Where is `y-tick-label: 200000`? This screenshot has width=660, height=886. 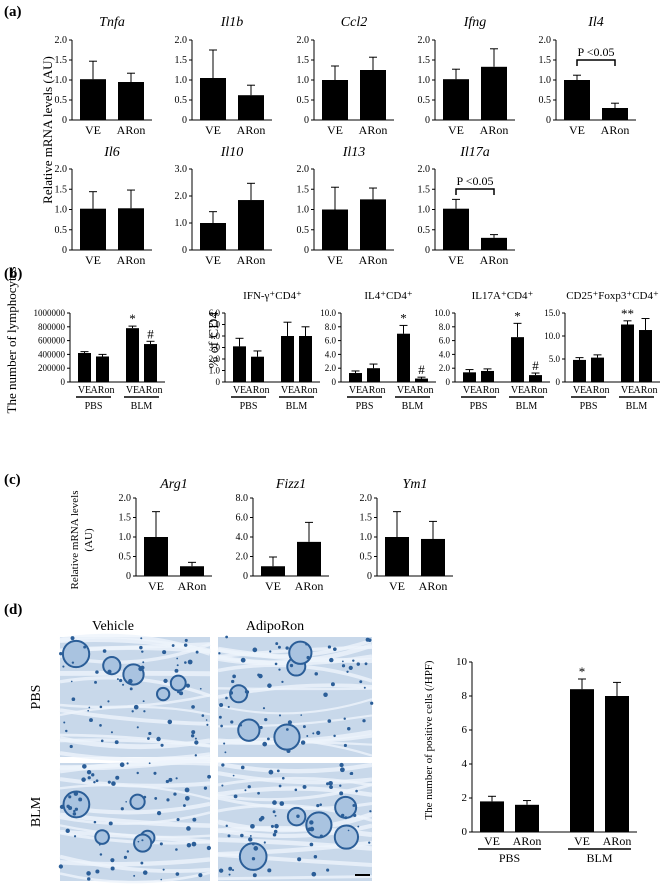
y-tick-label: 200000 is located at coordinates (52, 368).